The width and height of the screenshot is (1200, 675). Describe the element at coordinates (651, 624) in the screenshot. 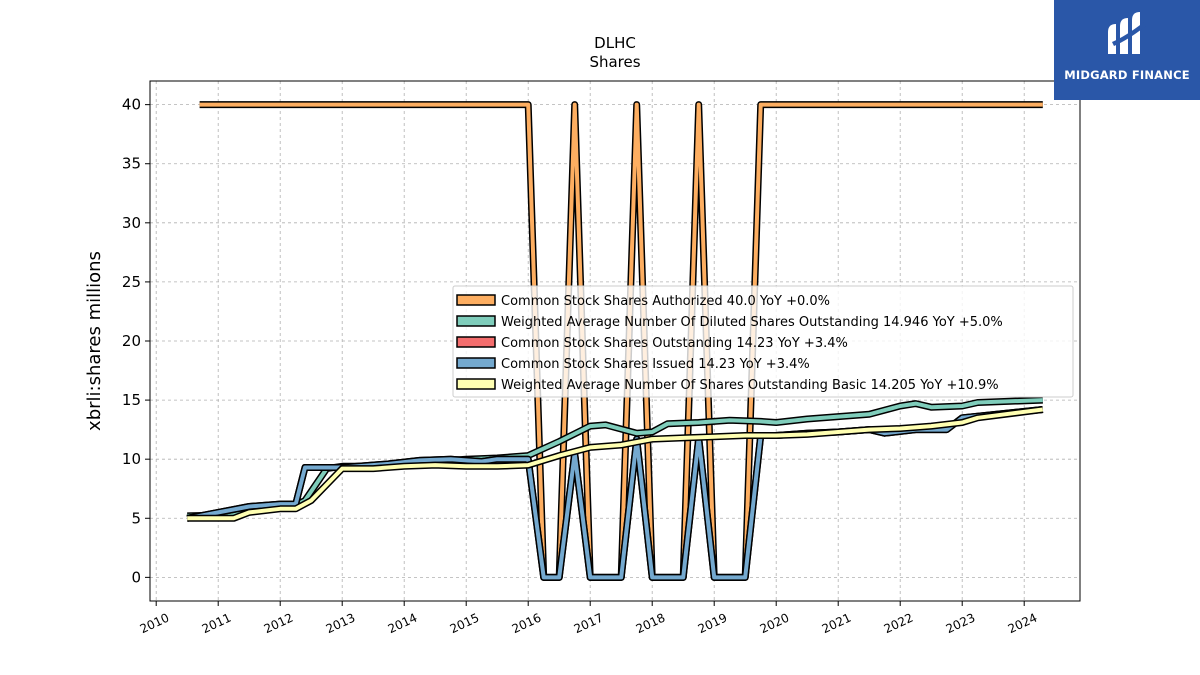

I see `x-tick-label: 2018` at that location.